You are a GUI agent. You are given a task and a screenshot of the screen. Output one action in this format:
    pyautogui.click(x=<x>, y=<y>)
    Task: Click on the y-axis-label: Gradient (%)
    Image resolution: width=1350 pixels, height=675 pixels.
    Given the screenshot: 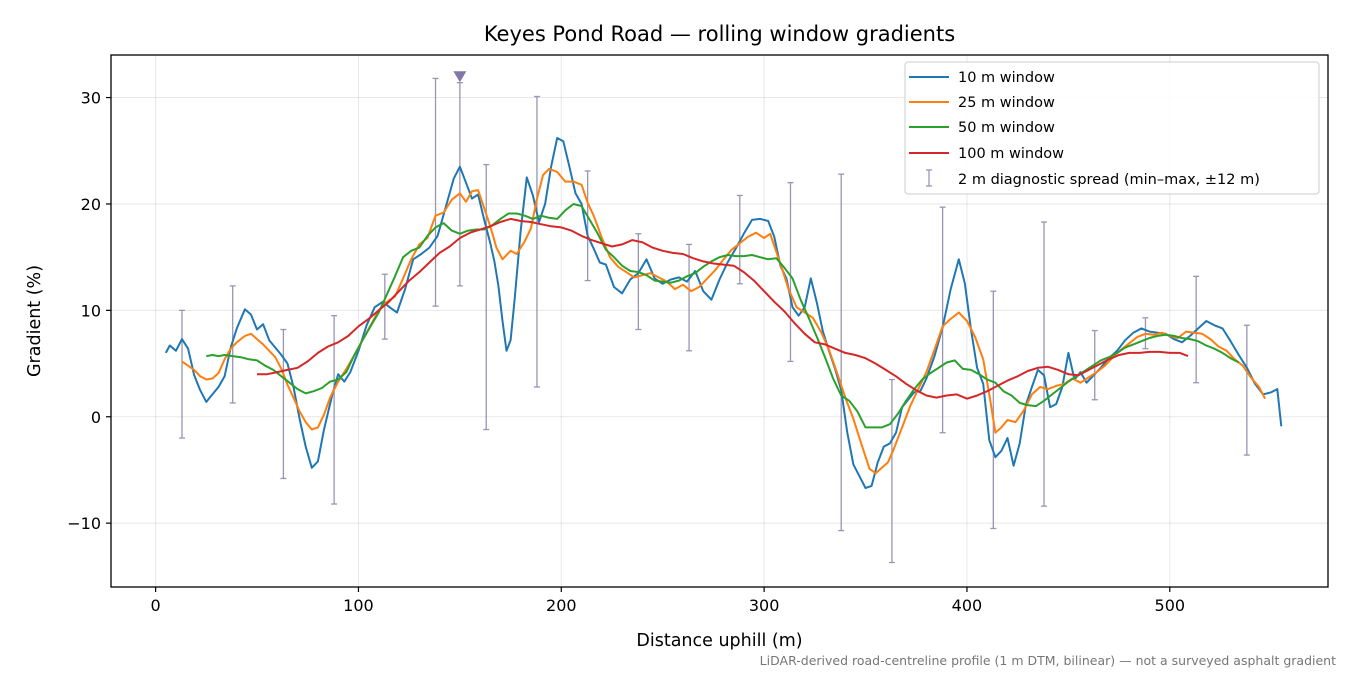 What is the action you would take?
    pyautogui.click(x=35, y=321)
    